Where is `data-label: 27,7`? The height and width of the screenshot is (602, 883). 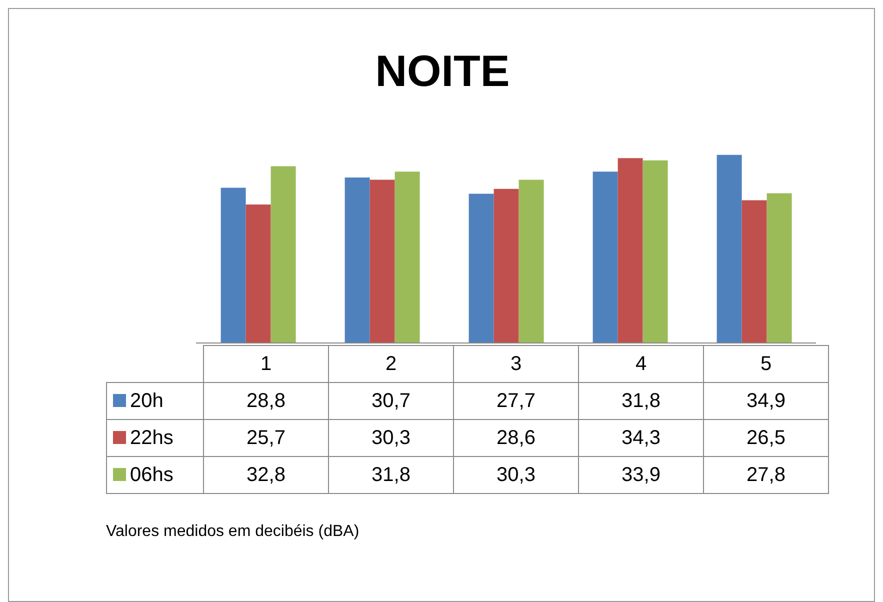 data-label: 27,7 is located at coordinates (516, 401).